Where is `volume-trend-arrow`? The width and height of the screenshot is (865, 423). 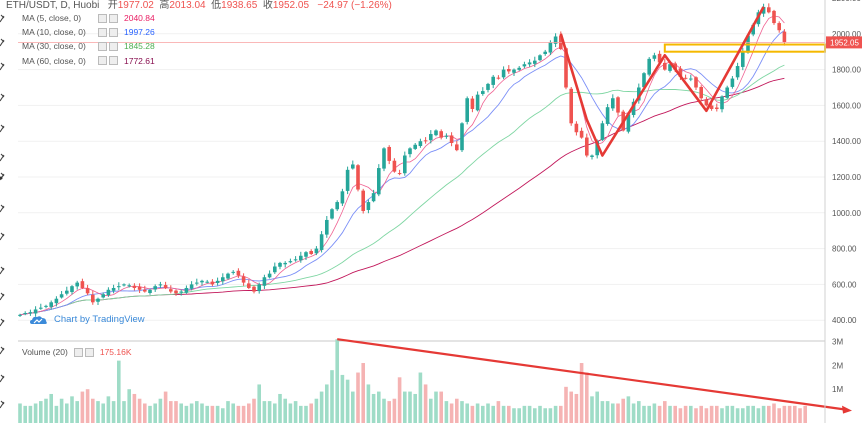
volume-trend-arrow is located at coordinates (594, 376).